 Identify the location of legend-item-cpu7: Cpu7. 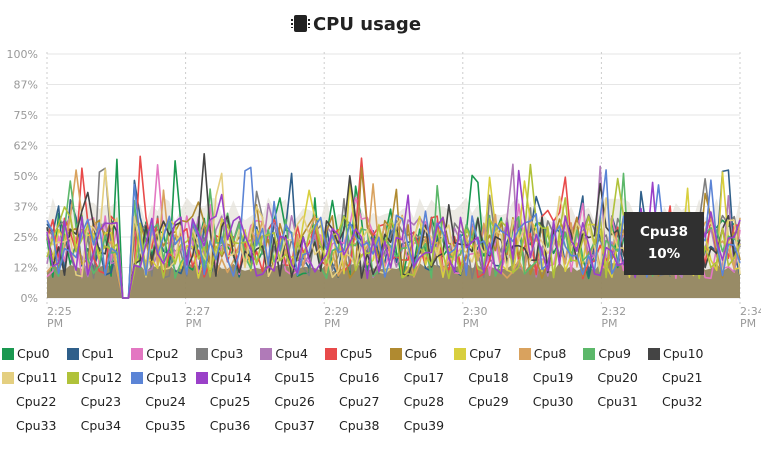
(478, 354).